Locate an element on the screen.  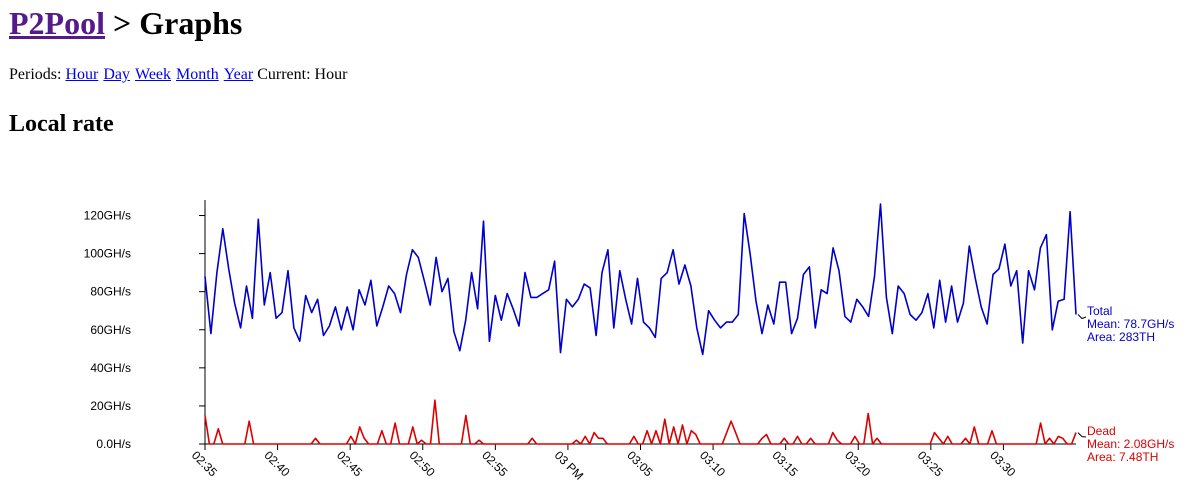
title-page: Graphs is located at coordinates (191, 23).